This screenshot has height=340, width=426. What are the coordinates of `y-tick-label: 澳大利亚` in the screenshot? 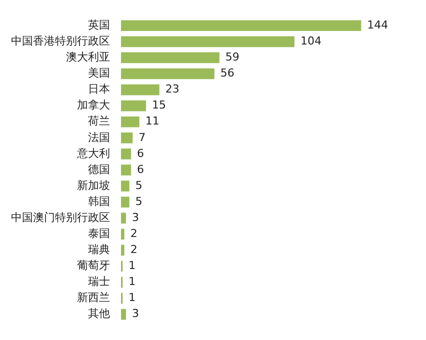 It's located at (88, 57).